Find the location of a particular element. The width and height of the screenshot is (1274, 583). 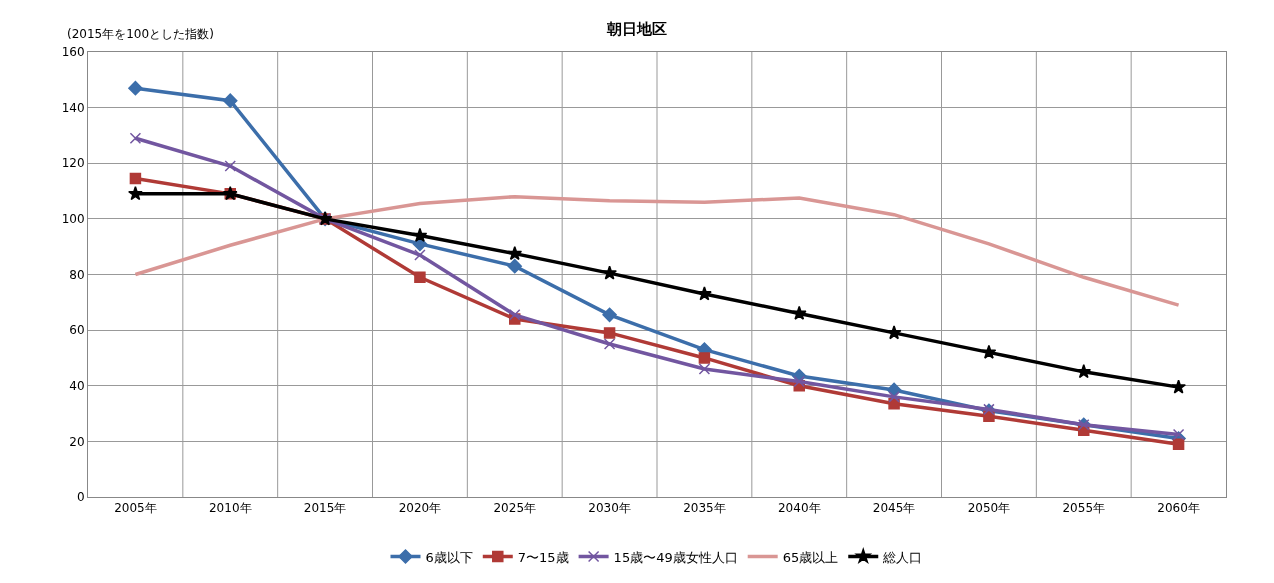

y-tick-label: 0 is located at coordinates (80, 497).